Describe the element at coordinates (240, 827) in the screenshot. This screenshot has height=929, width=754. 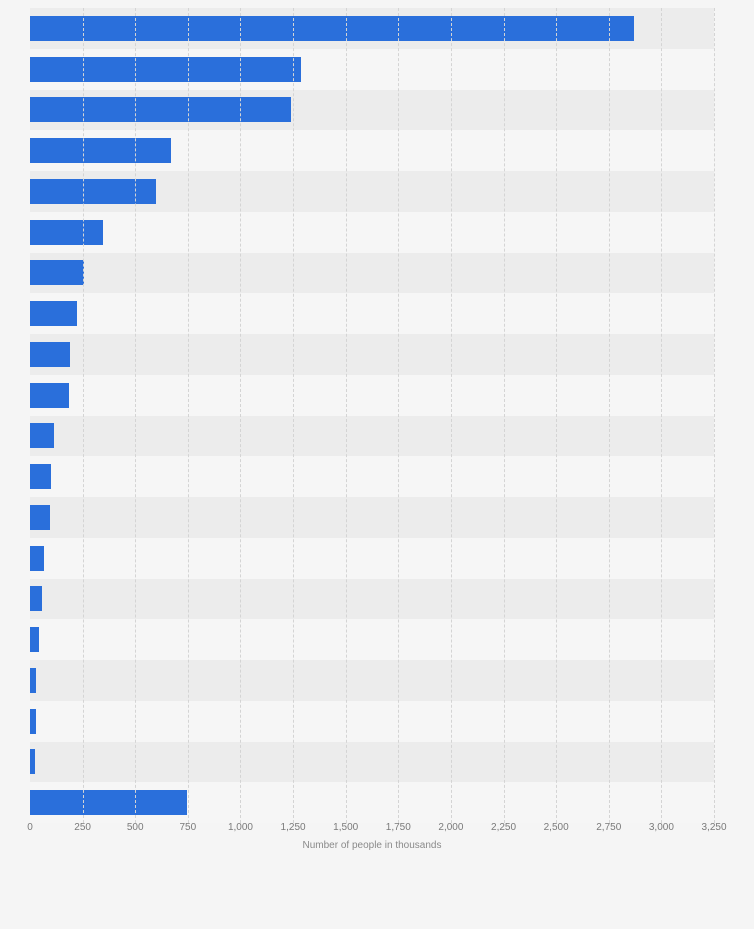
I see `x-tick-label: 1,000` at that location.